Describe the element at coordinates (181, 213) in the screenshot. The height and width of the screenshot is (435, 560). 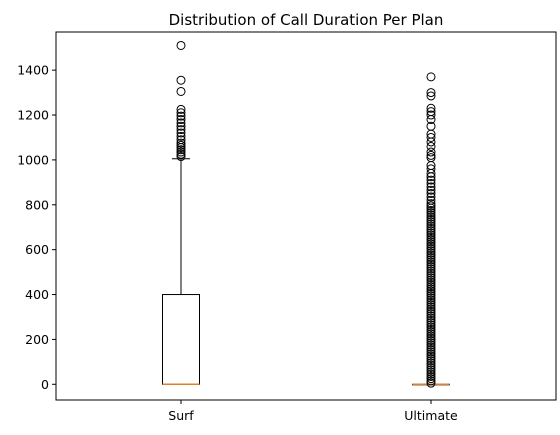
I see `box-group-surf` at that location.